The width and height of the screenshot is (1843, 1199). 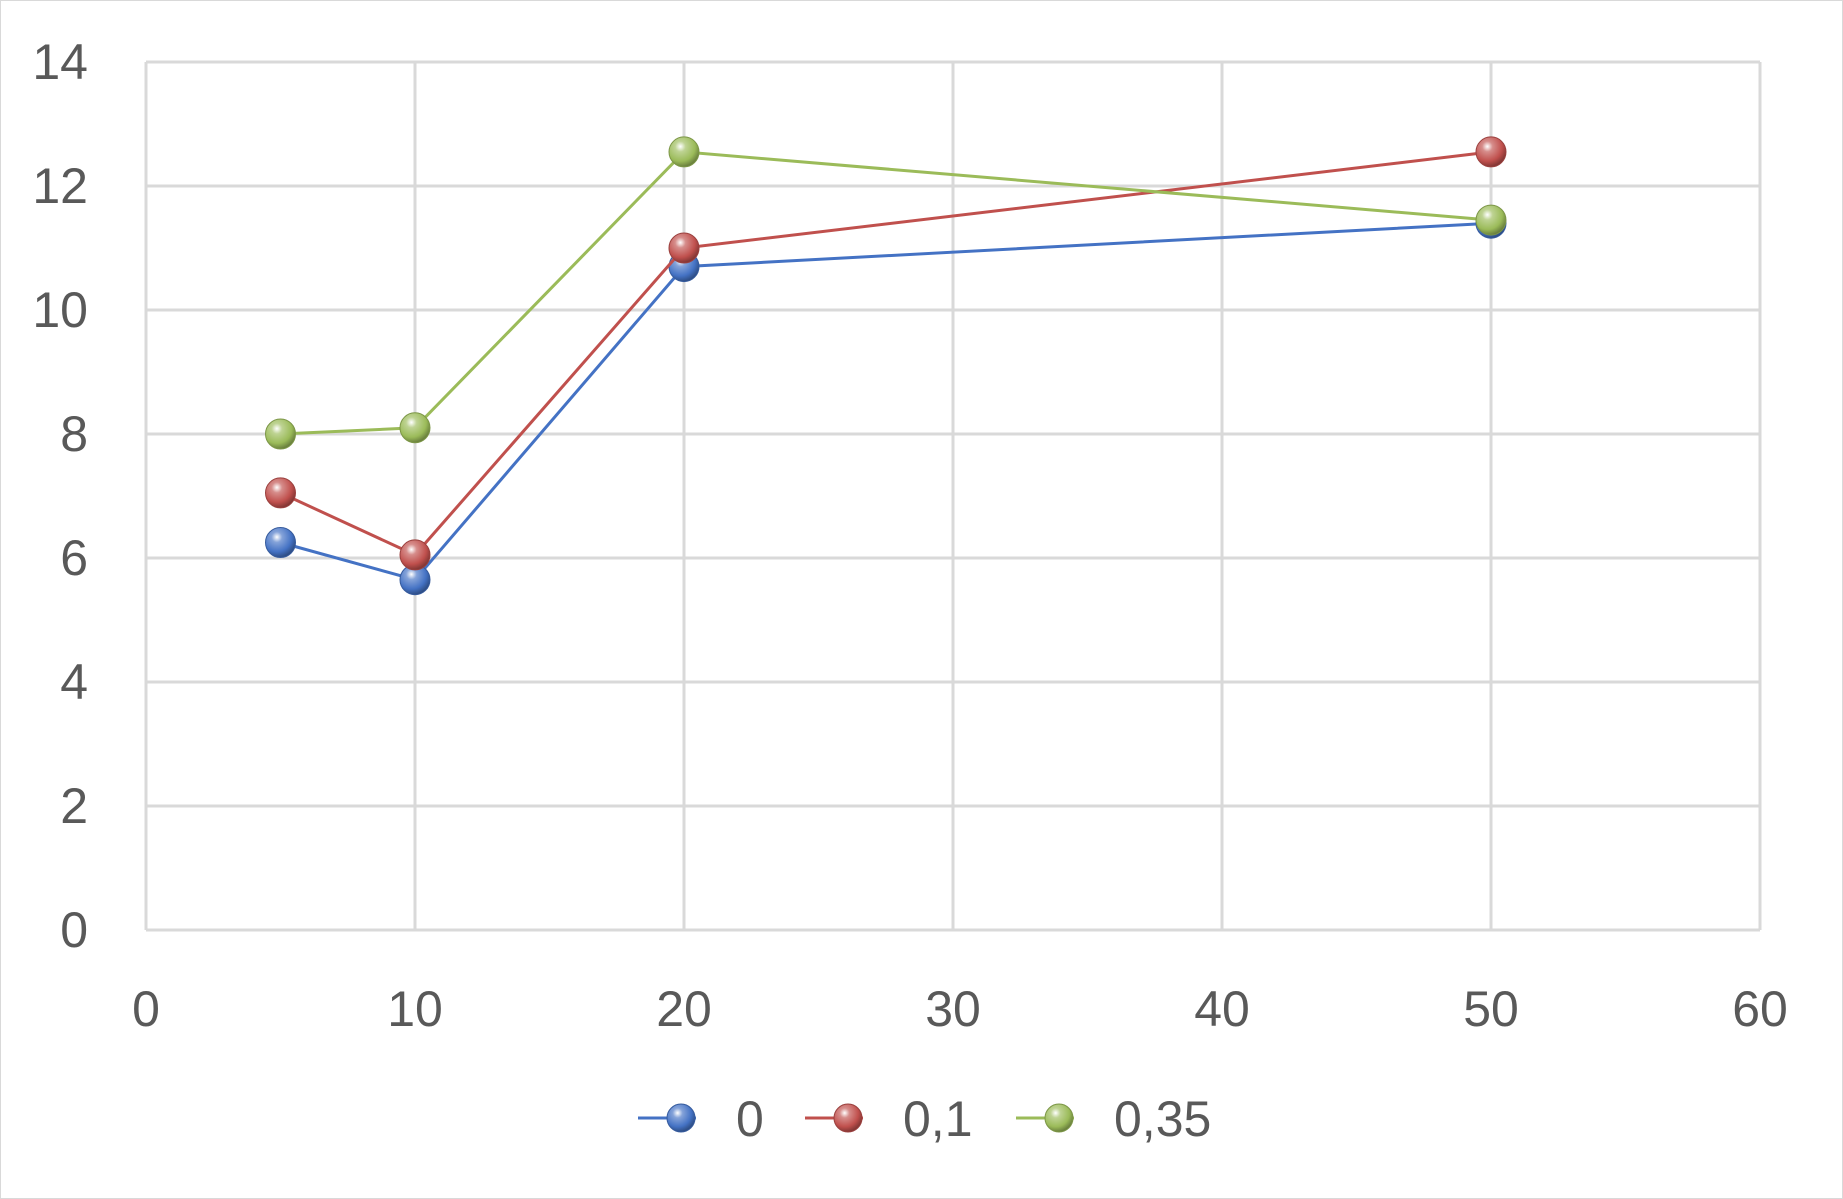 What do you see at coordinates (60, 62) in the screenshot?
I see `y-tick-label: 14` at bounding box center [60, 62].